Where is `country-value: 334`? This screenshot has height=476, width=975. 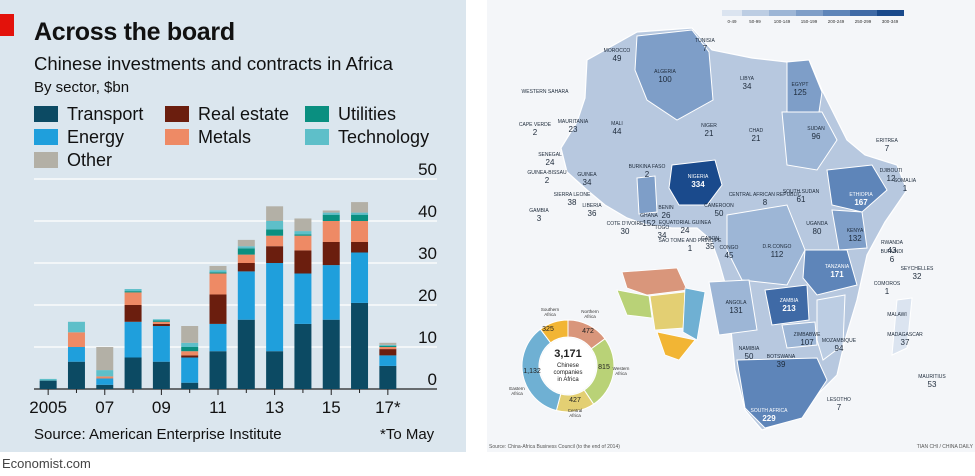 country-value: 334 is located at coordinates (698, 184).